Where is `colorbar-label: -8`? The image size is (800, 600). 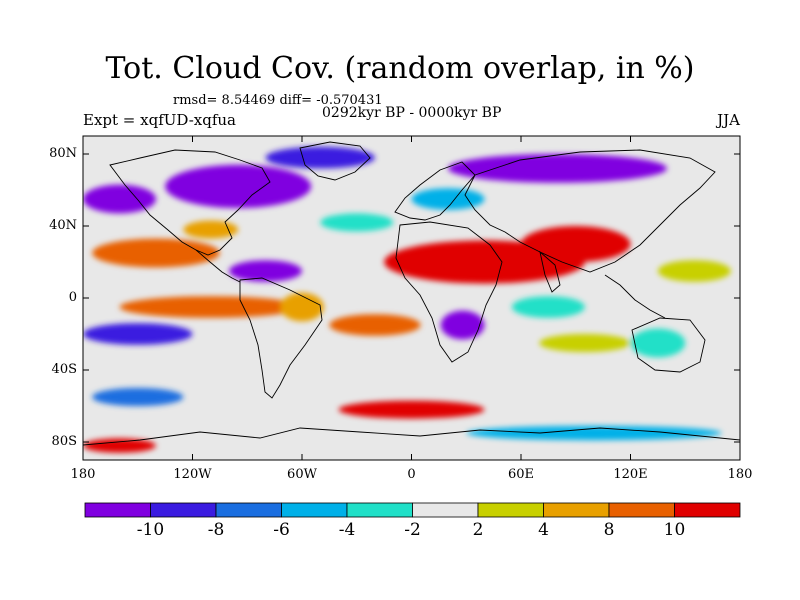 colorbar-label: -8 is located at coordinates (216, 530).